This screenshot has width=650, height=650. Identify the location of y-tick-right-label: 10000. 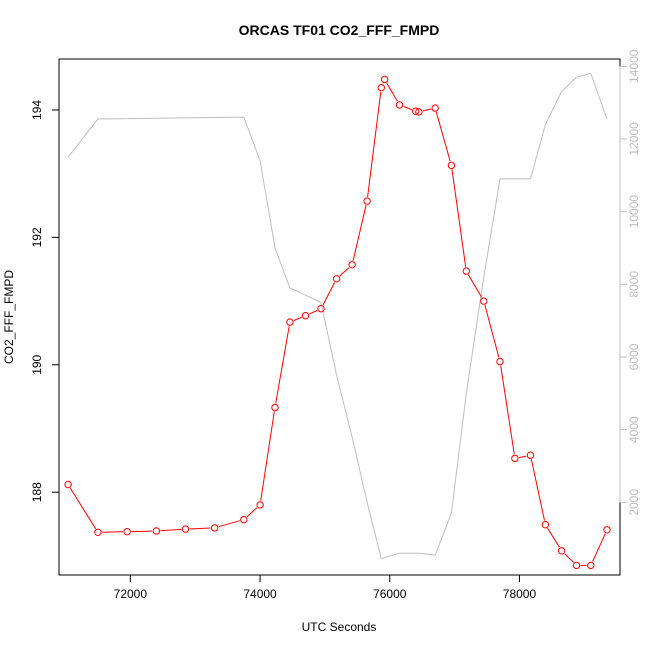
(634, 212).